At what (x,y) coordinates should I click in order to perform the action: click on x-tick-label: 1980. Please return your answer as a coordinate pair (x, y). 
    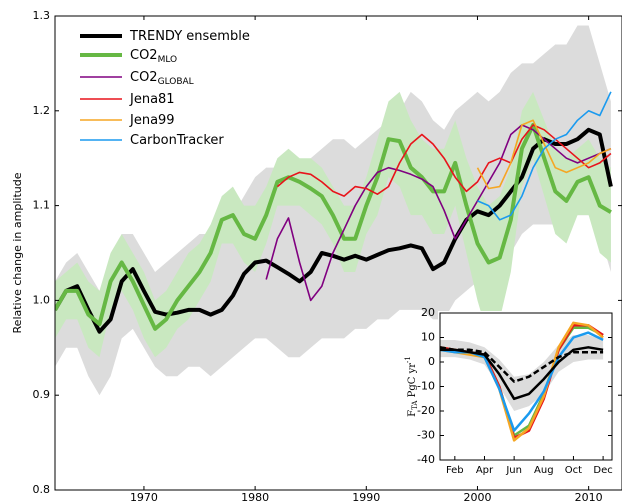
    Looking at the image, I should click on (255, 497).